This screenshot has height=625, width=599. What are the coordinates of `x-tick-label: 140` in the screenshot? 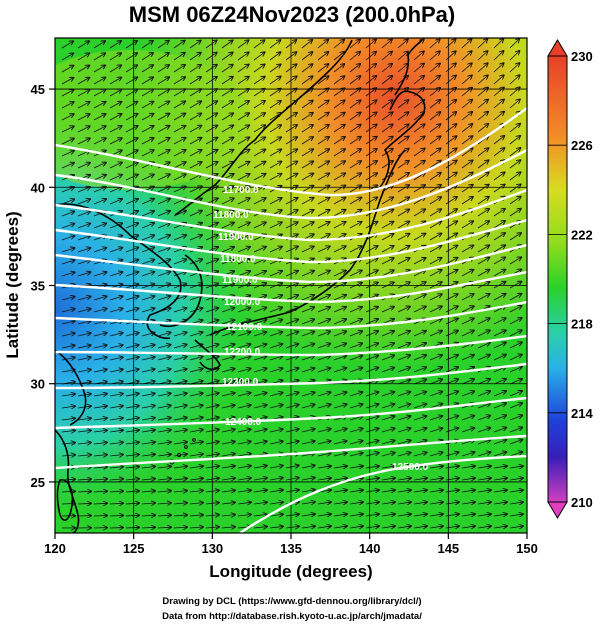 It's located at (370, 548).